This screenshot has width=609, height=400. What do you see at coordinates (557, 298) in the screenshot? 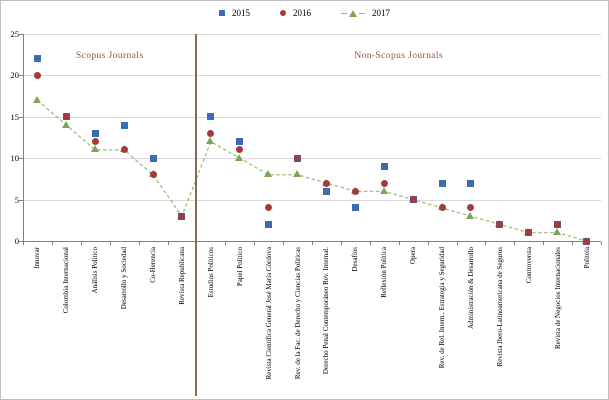
I see `x-axis-label: Revista de Negocios Internacionales` at bounding box center [557, 298].